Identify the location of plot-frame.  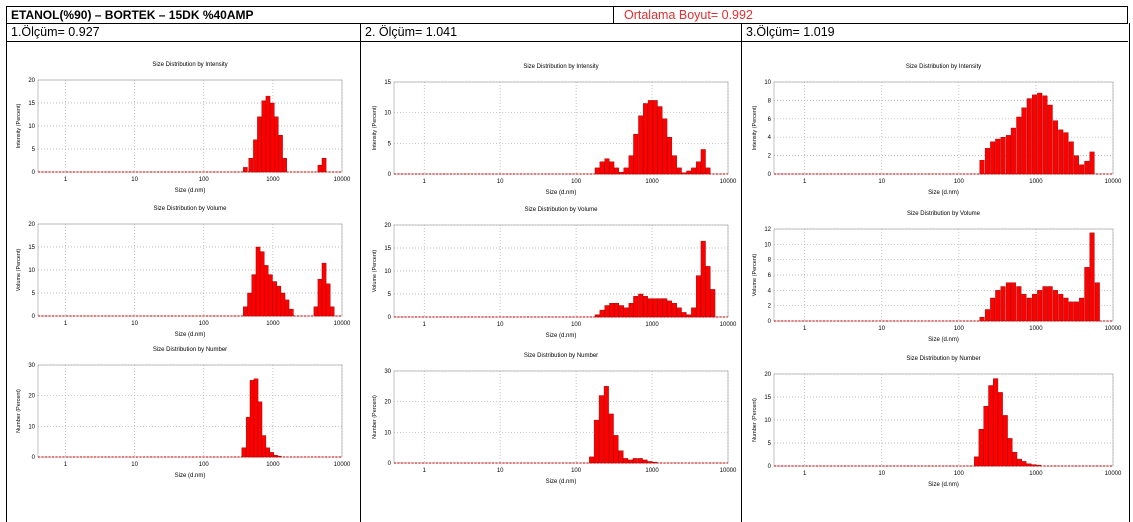
(561, 417).